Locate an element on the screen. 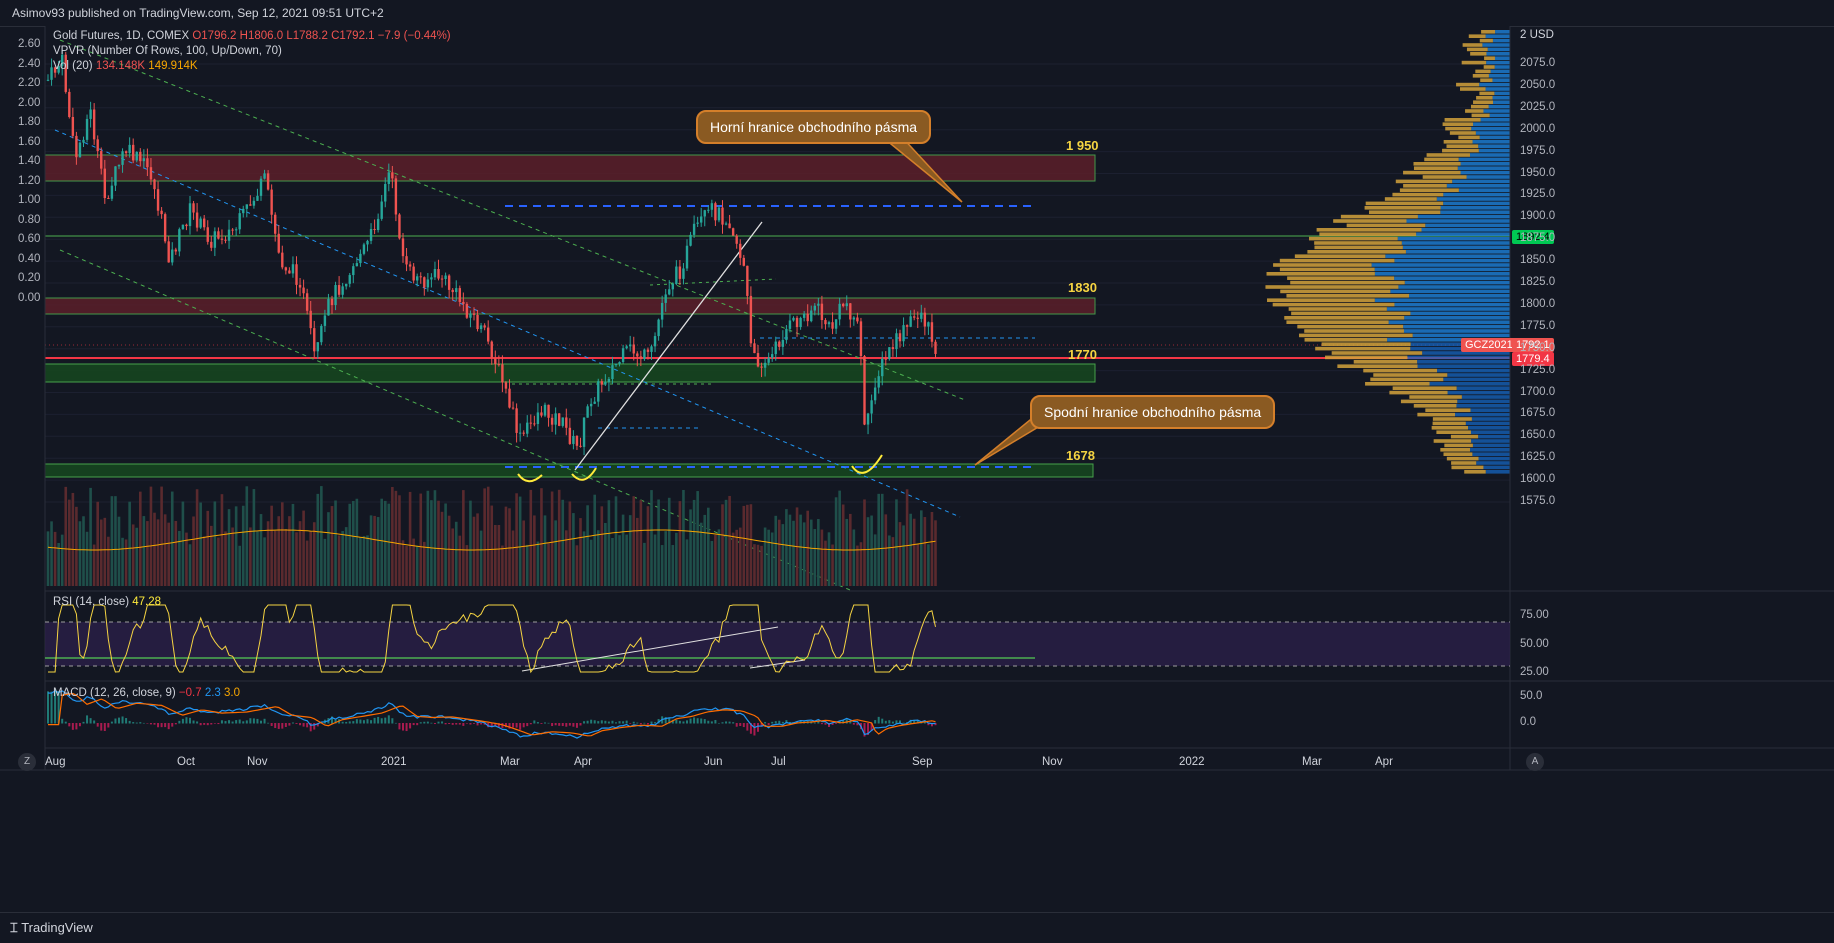 Image resolution: width=1834 pixels, height=943 pixels. last-price-tag: 1792.1 is located at coordinates (1533, 345).